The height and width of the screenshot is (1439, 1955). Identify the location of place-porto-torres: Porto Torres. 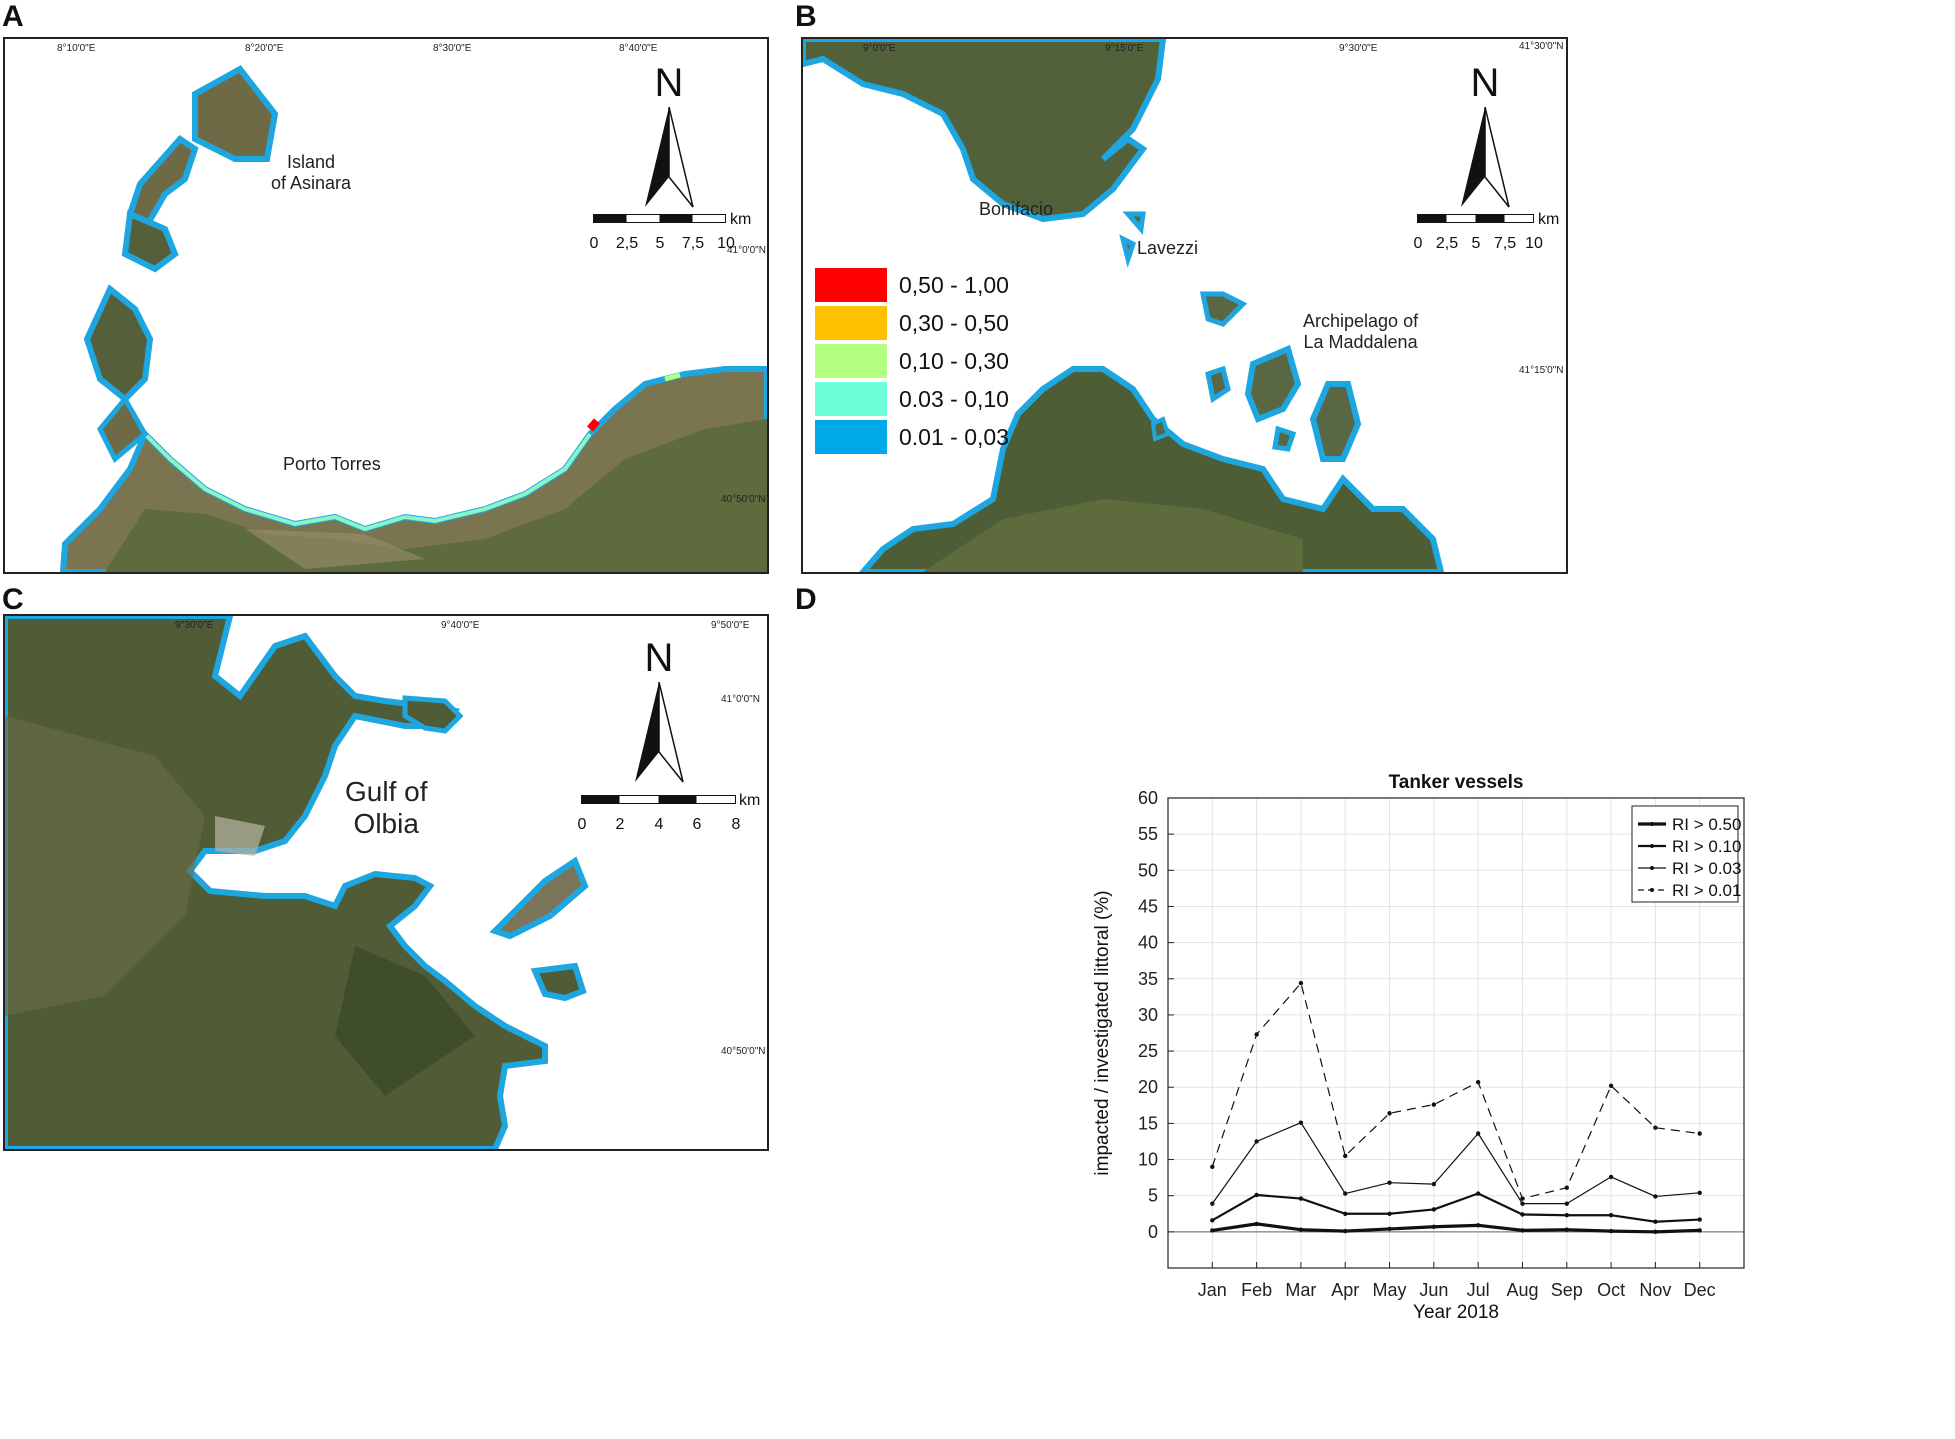
(332, 464).